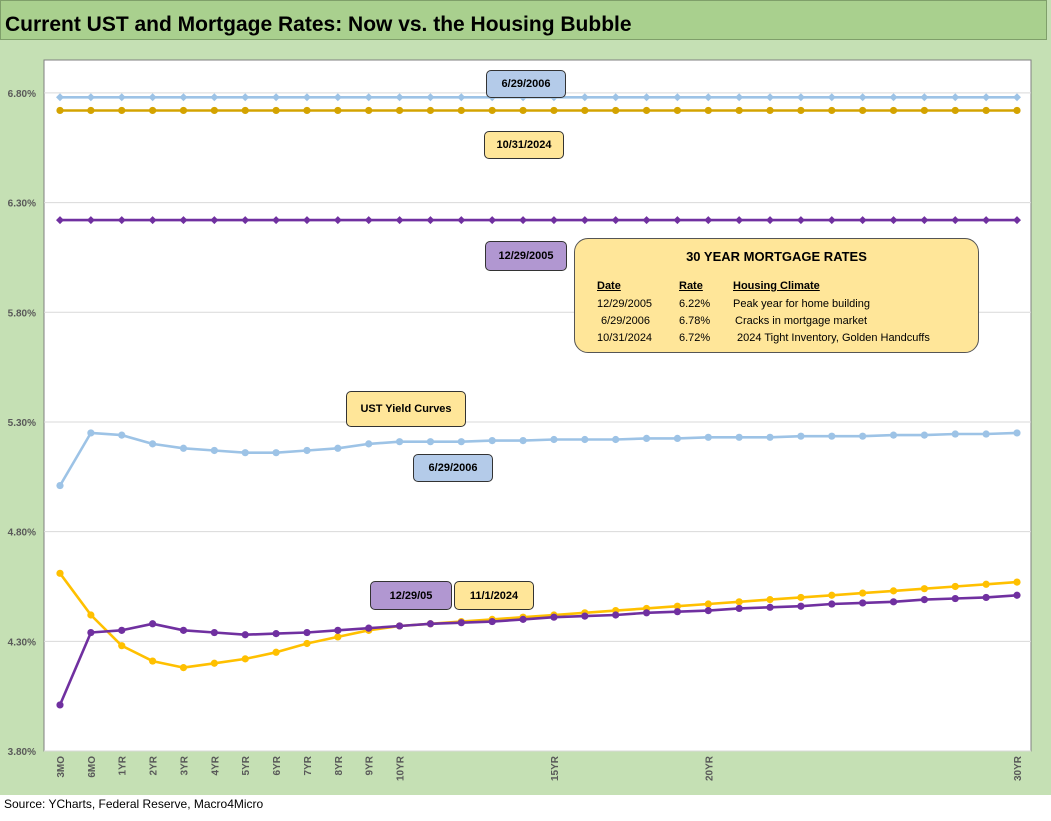  Describe the element at coordinates (609, 286) in the screenshot. I see `header-date: Date` at that location.